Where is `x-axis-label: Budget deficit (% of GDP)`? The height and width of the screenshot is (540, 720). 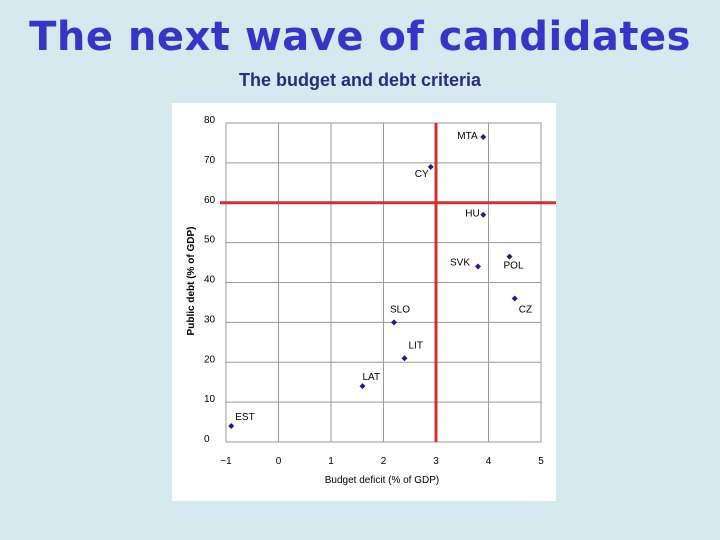
x-axis-label: Budget deficit (% of GDP) is located at coordinates (382, 480).